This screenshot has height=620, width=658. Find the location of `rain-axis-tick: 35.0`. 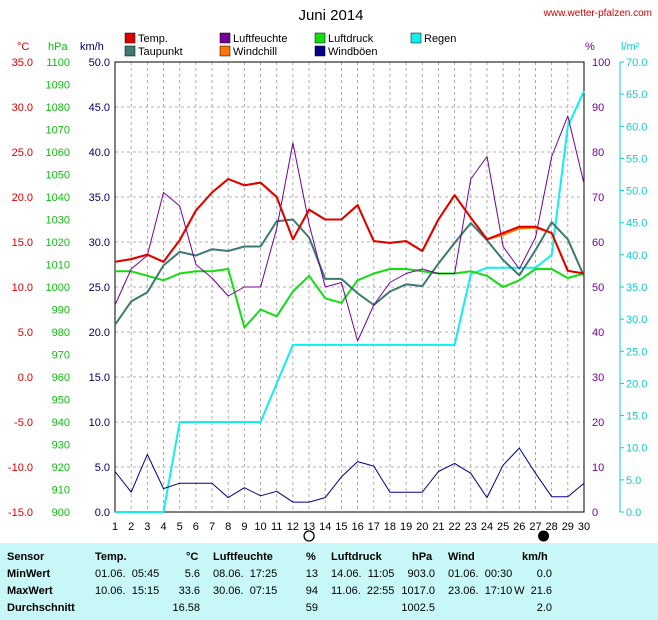

rain-axis-tick: 35.0 is located at coordinates (636, 288).